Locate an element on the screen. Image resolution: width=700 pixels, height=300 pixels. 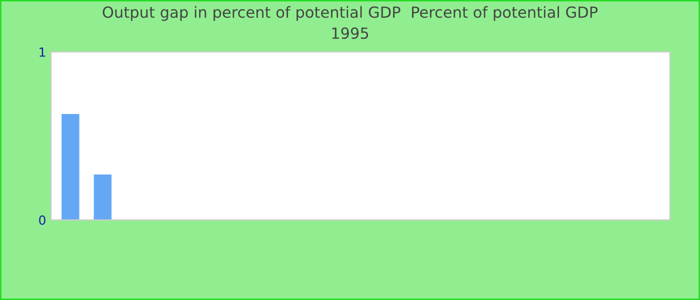
chart-subtitle: 1995 is located at coordinates (350, 33).